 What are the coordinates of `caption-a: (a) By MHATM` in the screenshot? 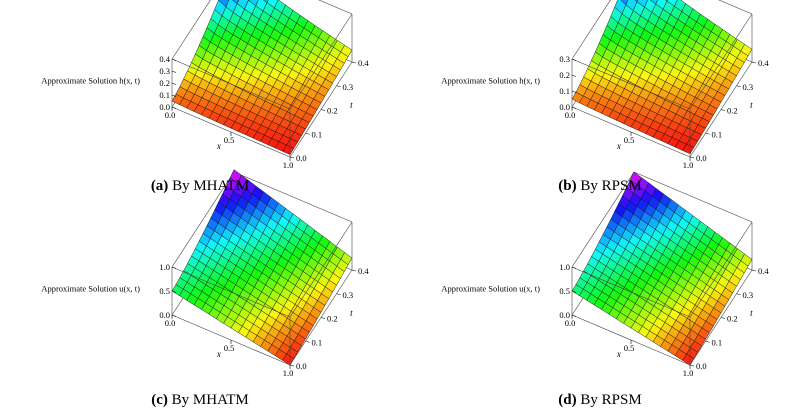 It's located at (200, 186).